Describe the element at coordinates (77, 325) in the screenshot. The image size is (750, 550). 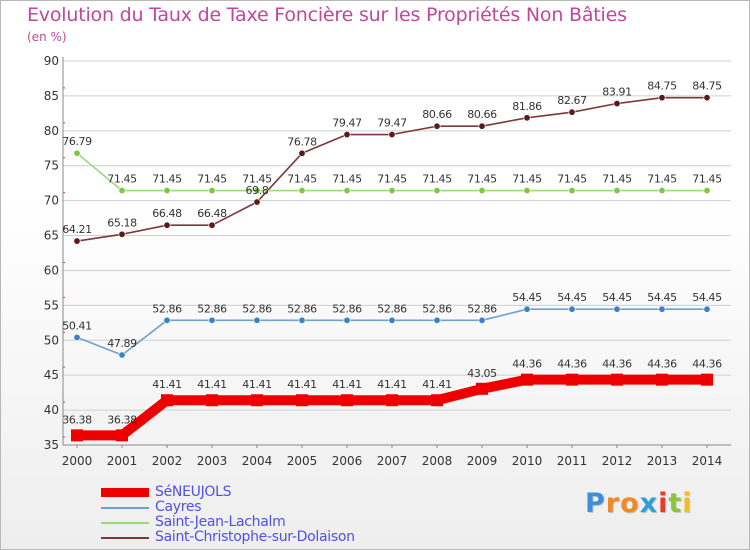
I see `data-label: 50.41` at that location.